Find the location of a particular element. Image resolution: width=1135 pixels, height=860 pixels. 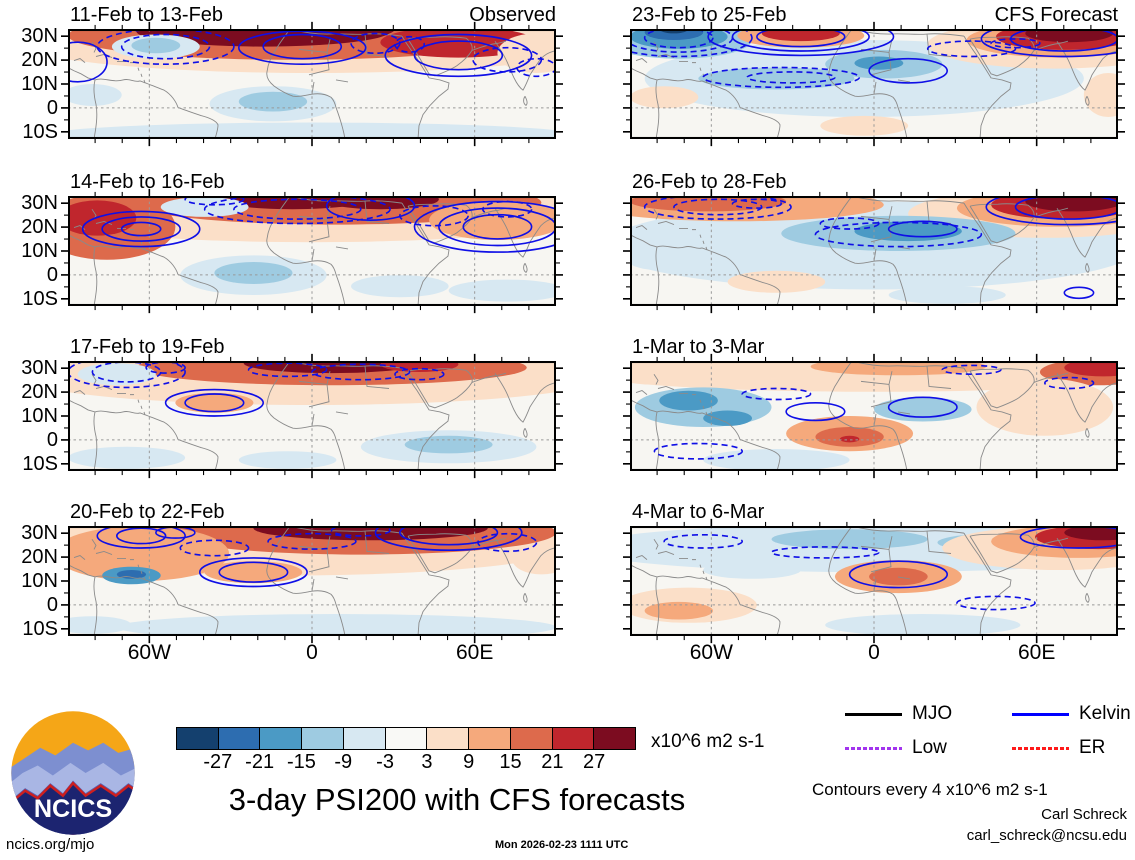

y-tick-label: 30N is located at coordinates (39, 533).